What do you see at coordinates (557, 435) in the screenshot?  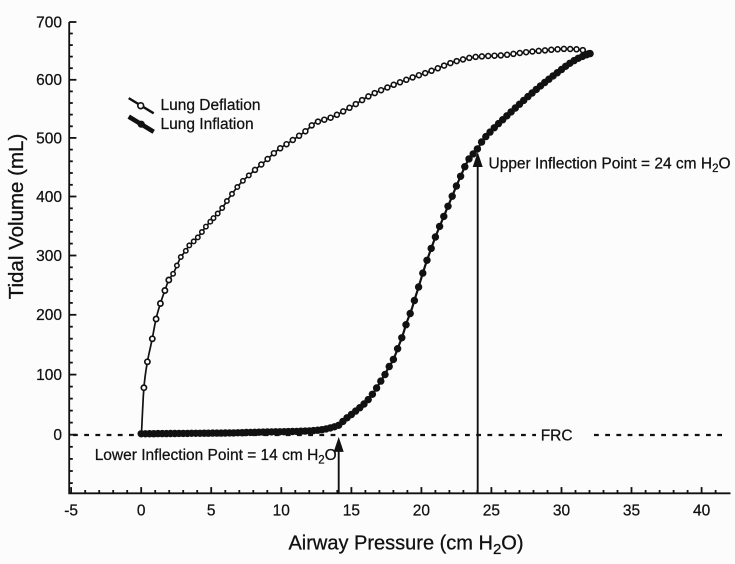 I see `svg-text: FRC` at bounding box center [557, 435].